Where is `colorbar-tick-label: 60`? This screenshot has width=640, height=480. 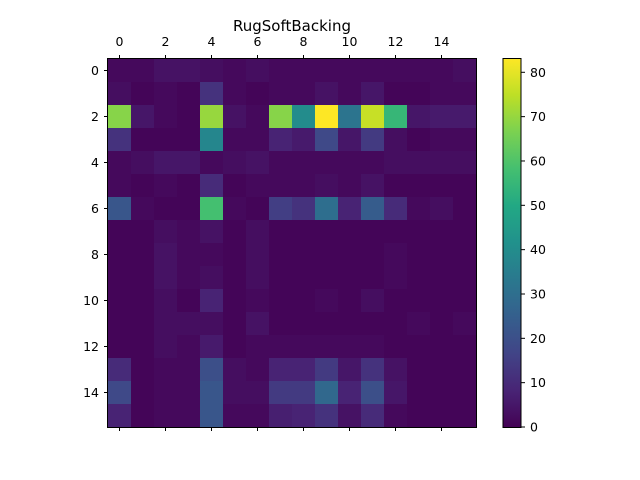 colorbar-tick-label: 60 is located at coordinates (538, 160).